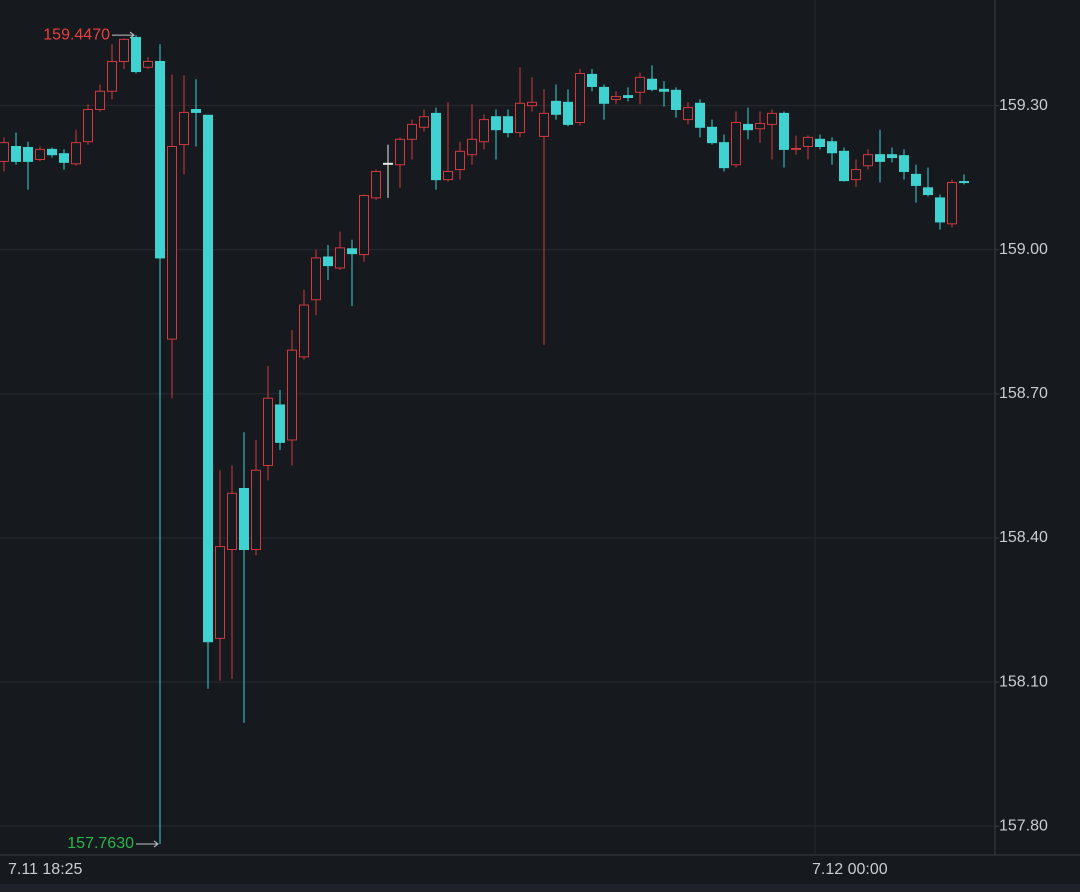 The height and width of the screenshot is (892, 1080). I want to click on y-tick-label: 158.40, so click(1023, 537).